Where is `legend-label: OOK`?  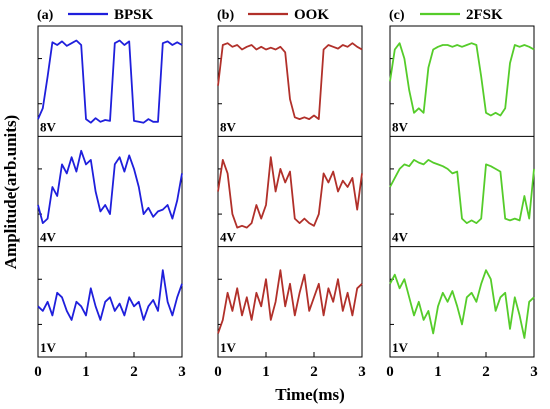
legend-label: OOK is located at coordinates (311, 15).